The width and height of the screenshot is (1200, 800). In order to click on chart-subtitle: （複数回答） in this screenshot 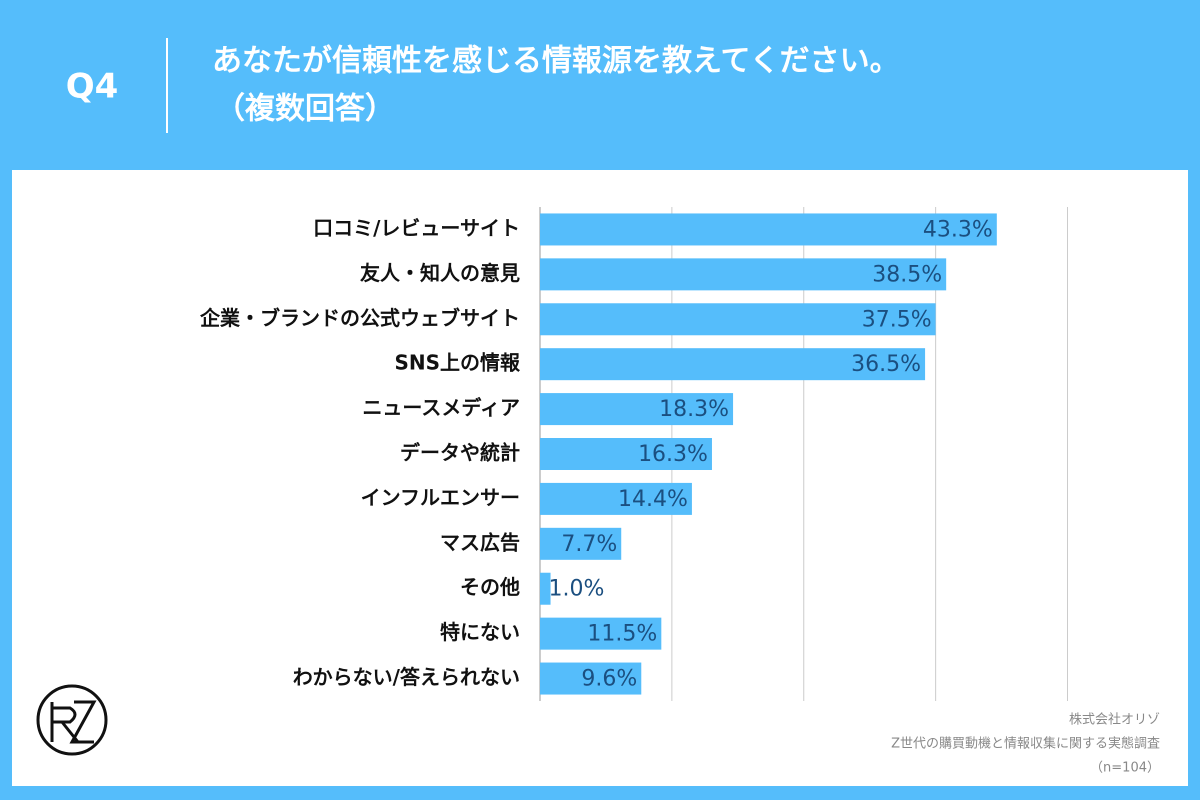, I will do `click(305, 109)`.